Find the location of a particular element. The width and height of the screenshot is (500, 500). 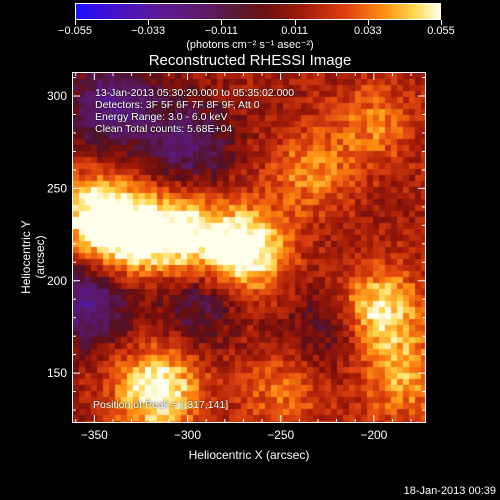

x-tick-label: −300 is located at coordinates (187, 435).